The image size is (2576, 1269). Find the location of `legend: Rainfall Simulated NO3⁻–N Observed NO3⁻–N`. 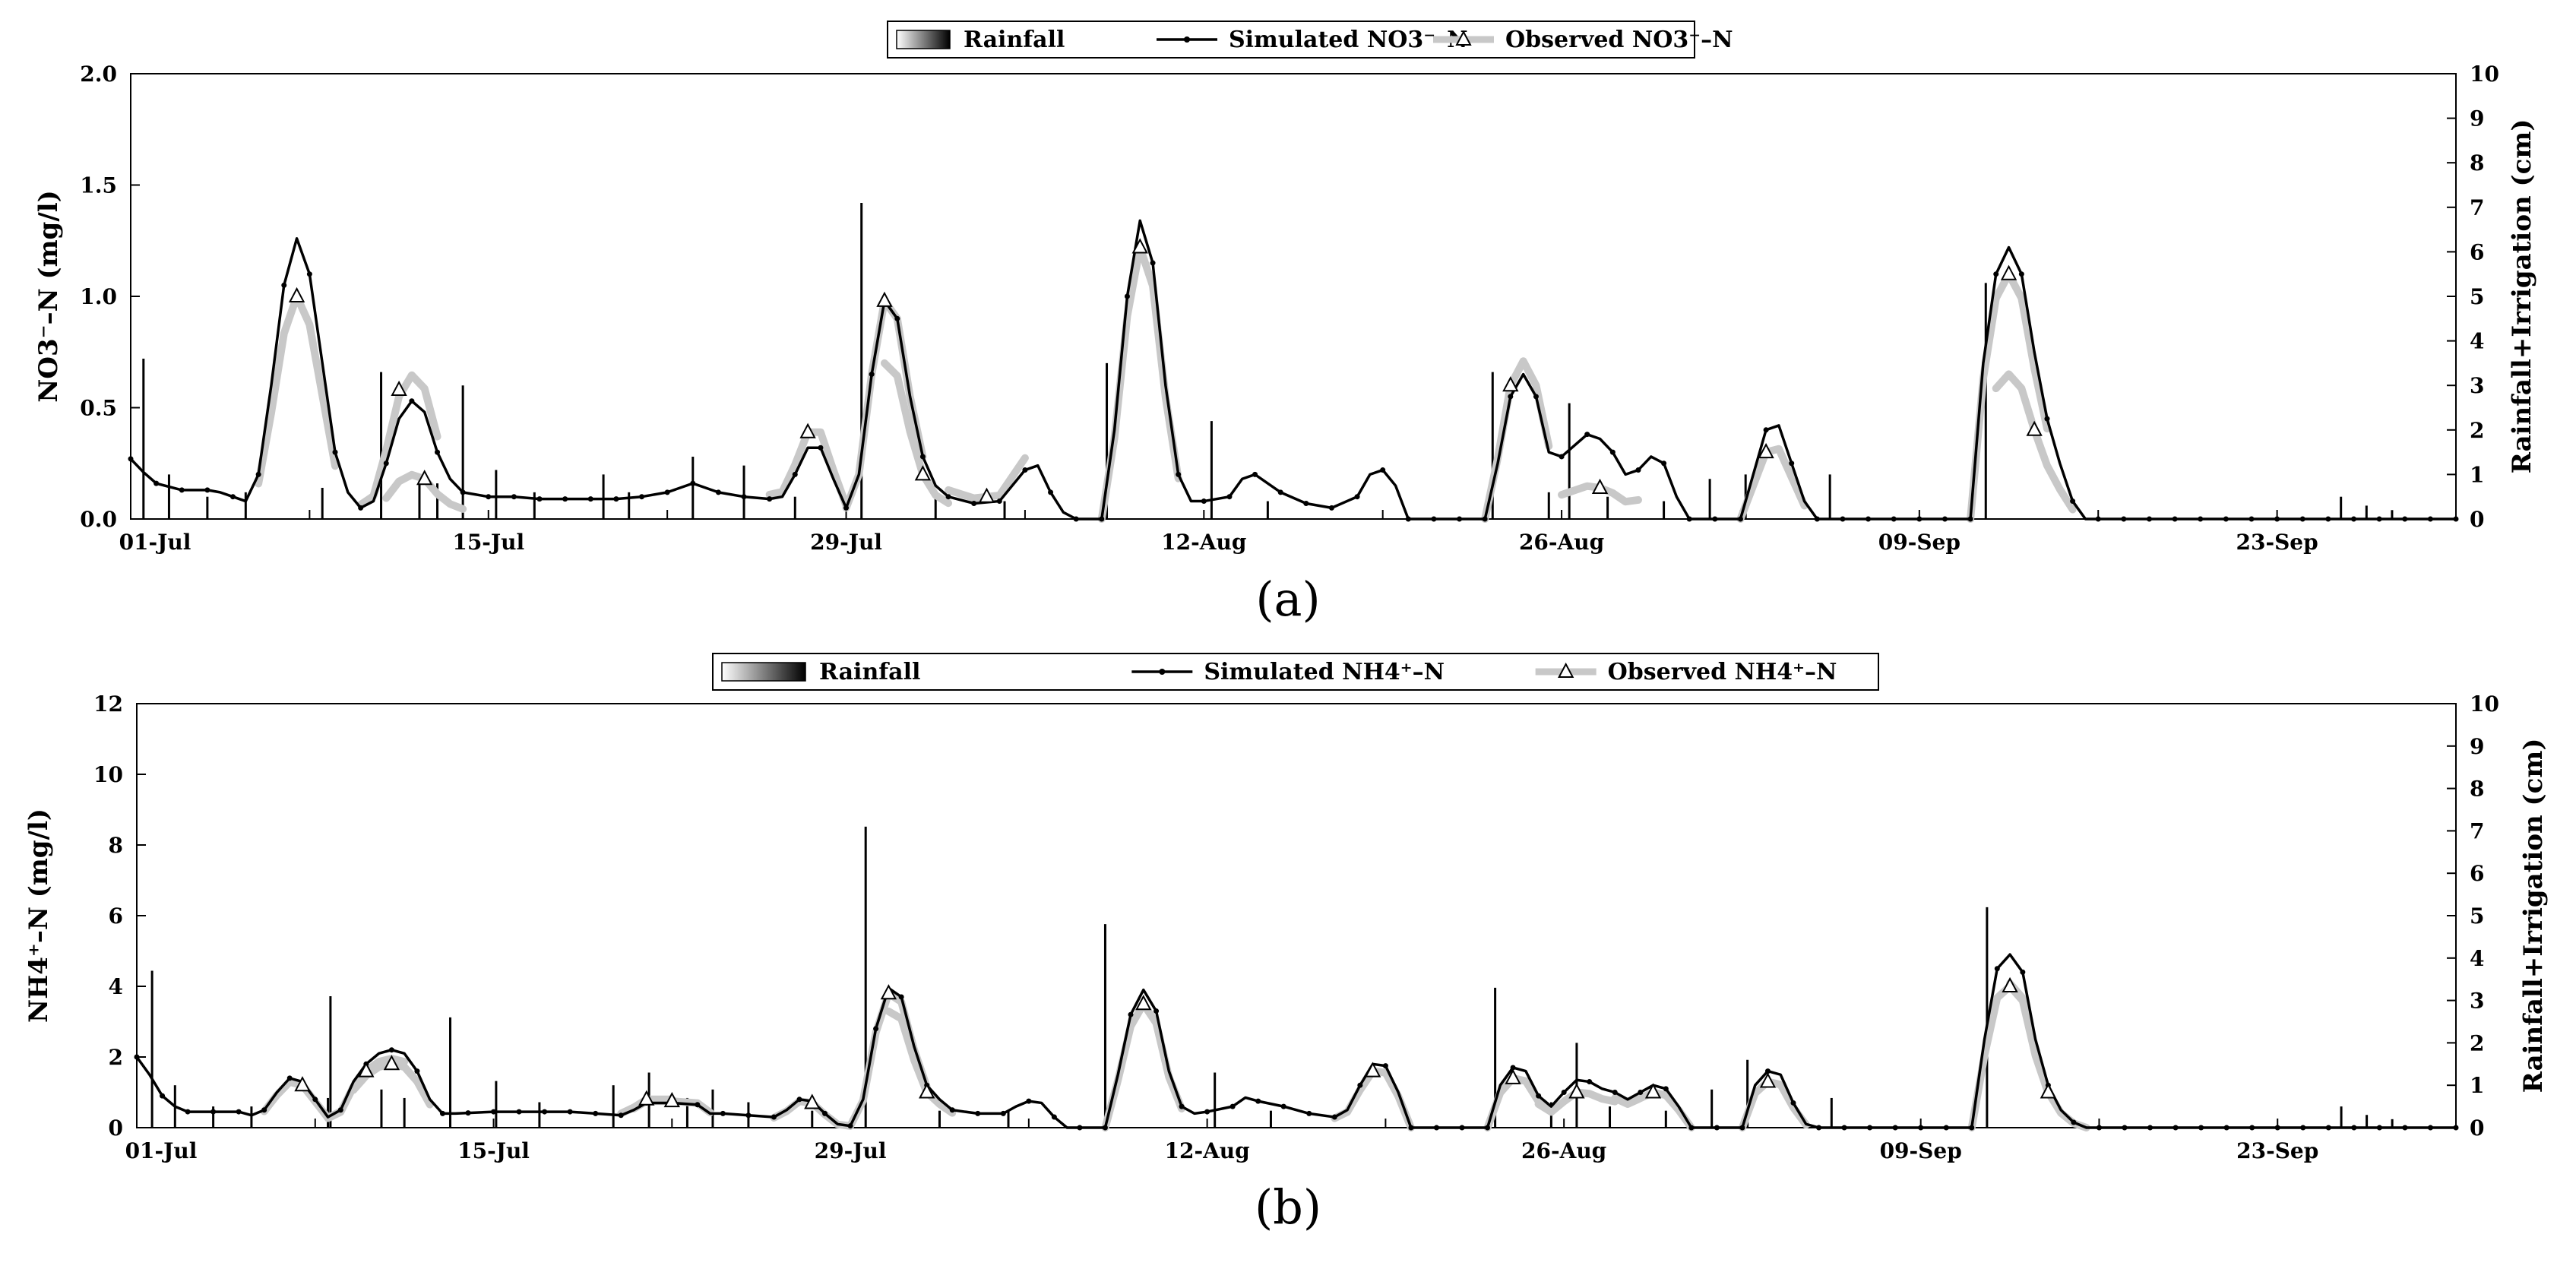

legend: Rainfall Simulated NO3⁻–N Observed NO3⁻–N is located at coordinates (1310, 40).